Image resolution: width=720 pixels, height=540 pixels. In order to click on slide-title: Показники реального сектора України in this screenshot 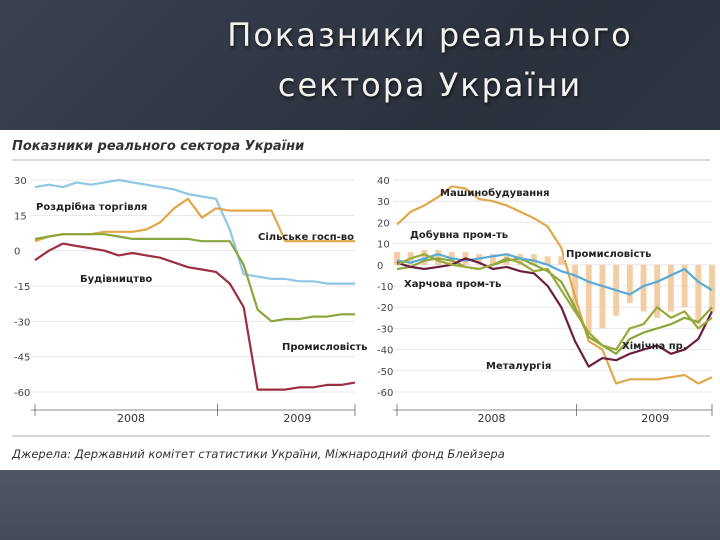, I will do `click(430, 60)`.